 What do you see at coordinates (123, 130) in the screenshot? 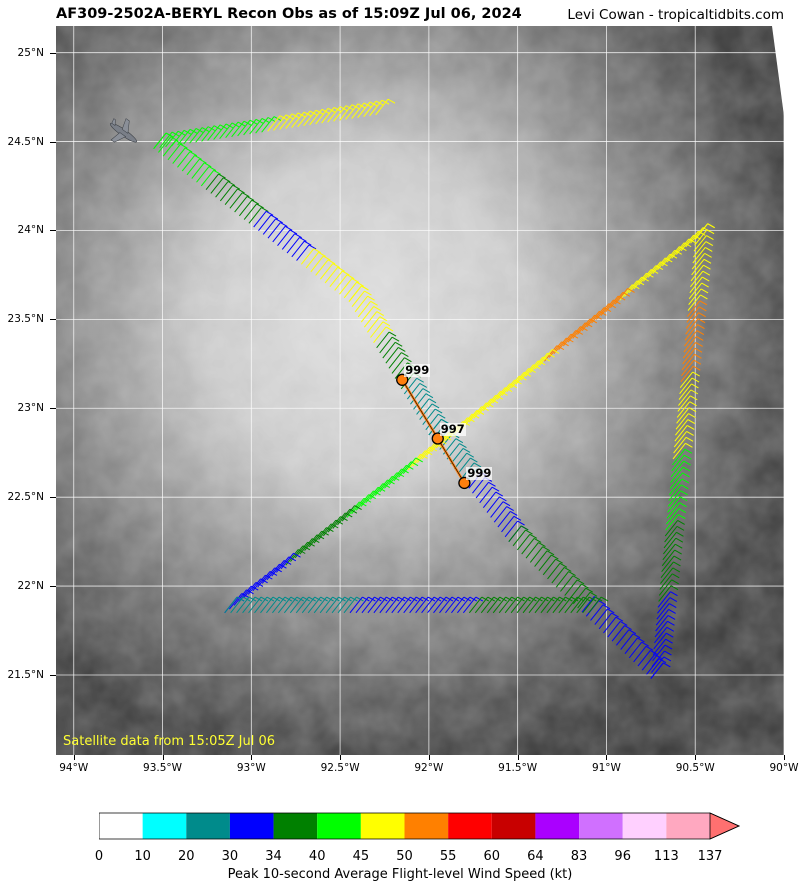
I see `aircraft-icon` at bounding box center [123, 130].